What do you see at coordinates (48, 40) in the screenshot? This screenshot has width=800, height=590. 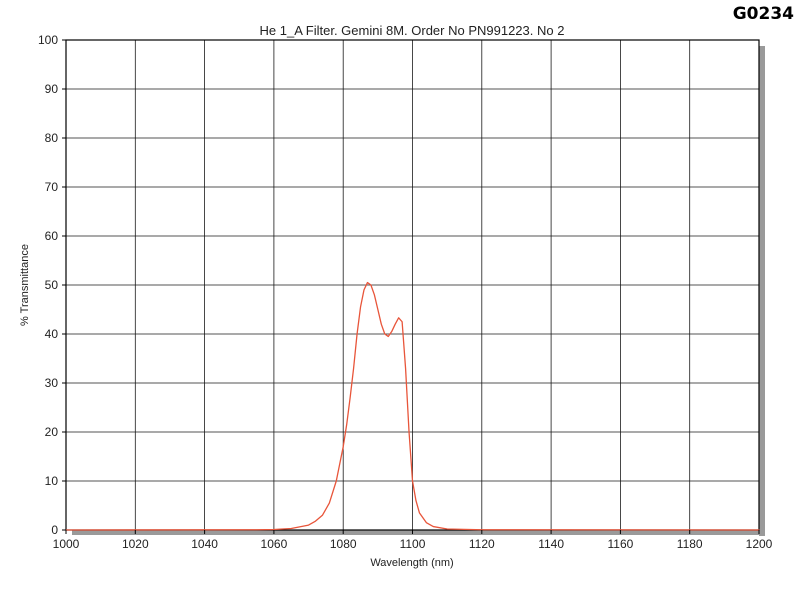 I see `y-tick-label: 100` at bounding box center [48, 40].